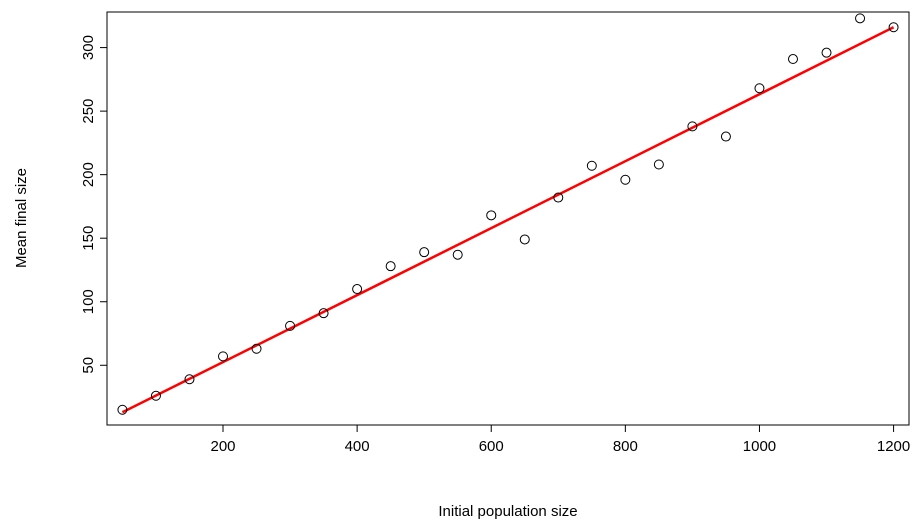 The image size is (918, 521). What do you see at coordinates (21, 218) in the screenshot?
I see `y-axis-label: Mean final size` at bounding box center [21, 218].